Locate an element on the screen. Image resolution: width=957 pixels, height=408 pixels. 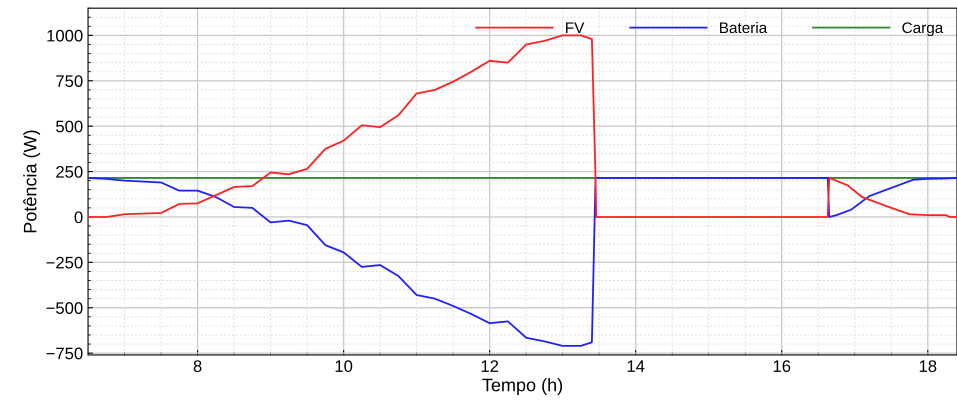
x-tick-label: 14 is located at coordinates (636, 366).